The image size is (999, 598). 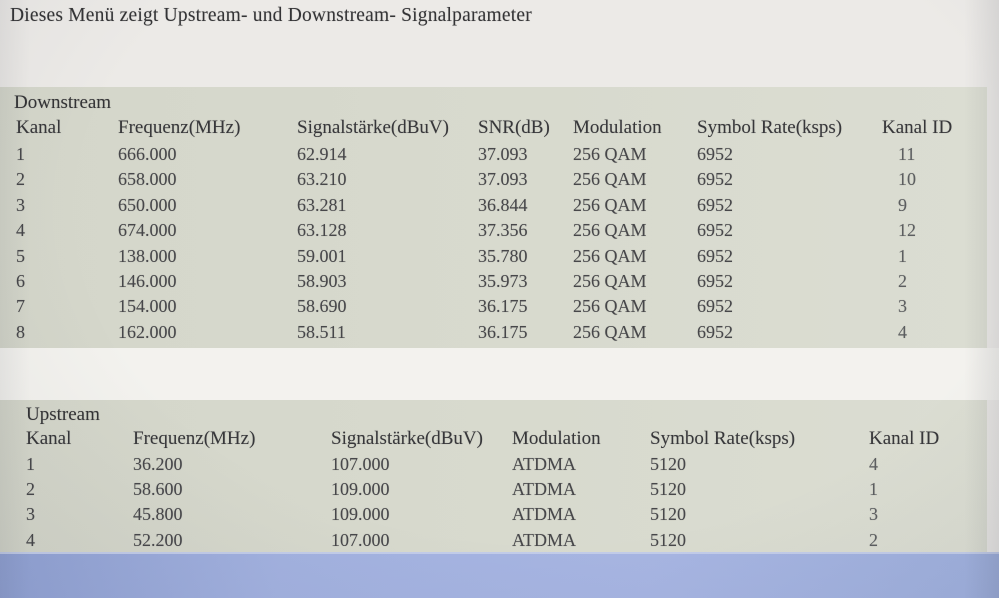 What do you see at coordinates (499, 374) in the screenshot?
I see `section-divider` at bounding box center [499, 374].